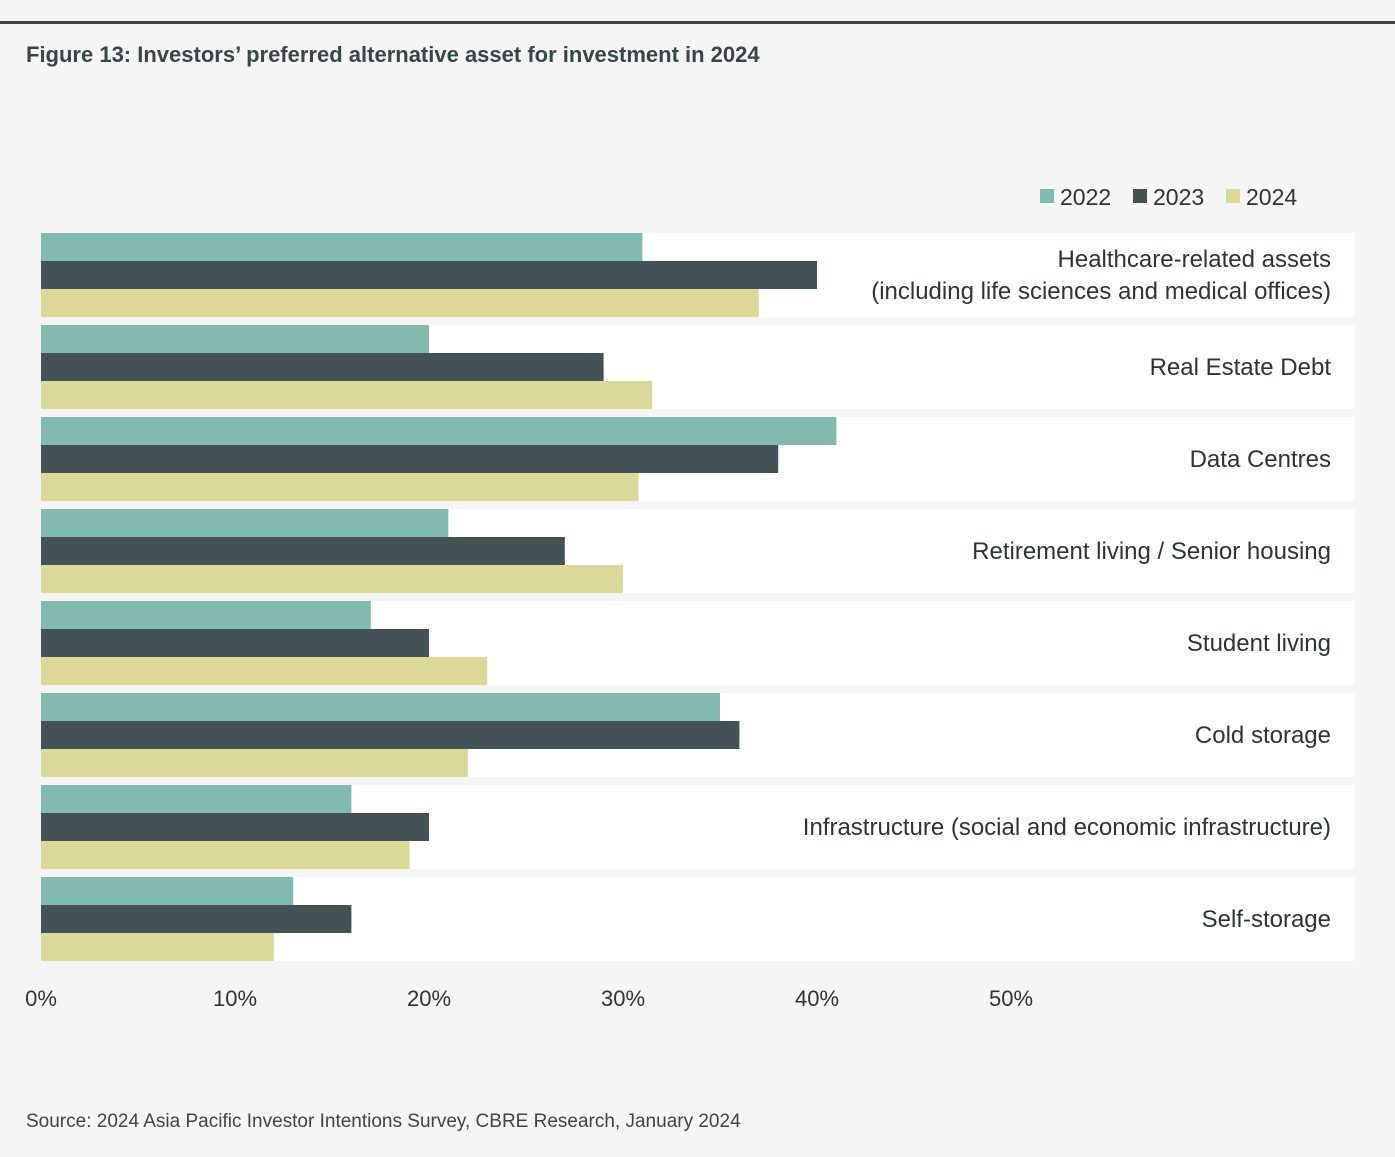  Describe the element at coordinates (1151, 551) in the screenshot. I see `category-label: Retirement living / Senior housing` at that location.